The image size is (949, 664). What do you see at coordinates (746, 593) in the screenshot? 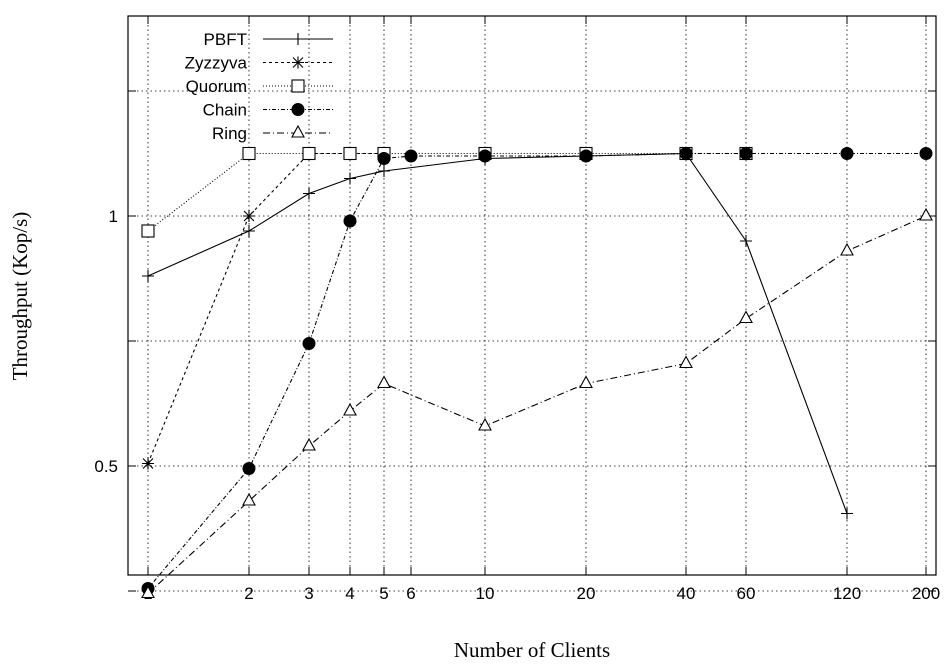
I see `x-tick-label: 60` at bounding box center [746, 593].